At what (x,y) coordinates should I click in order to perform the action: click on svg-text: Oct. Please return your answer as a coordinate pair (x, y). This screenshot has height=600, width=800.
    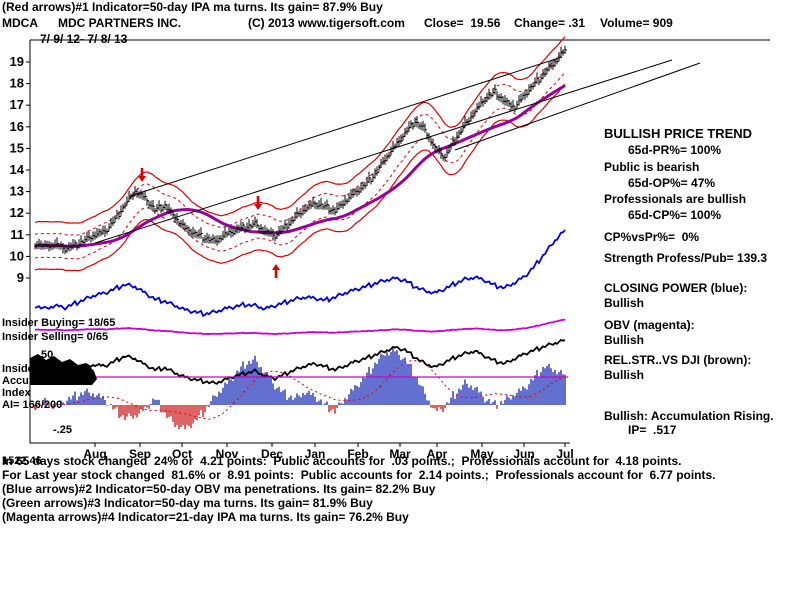
    Looking at the image, I should click on (182, 454).